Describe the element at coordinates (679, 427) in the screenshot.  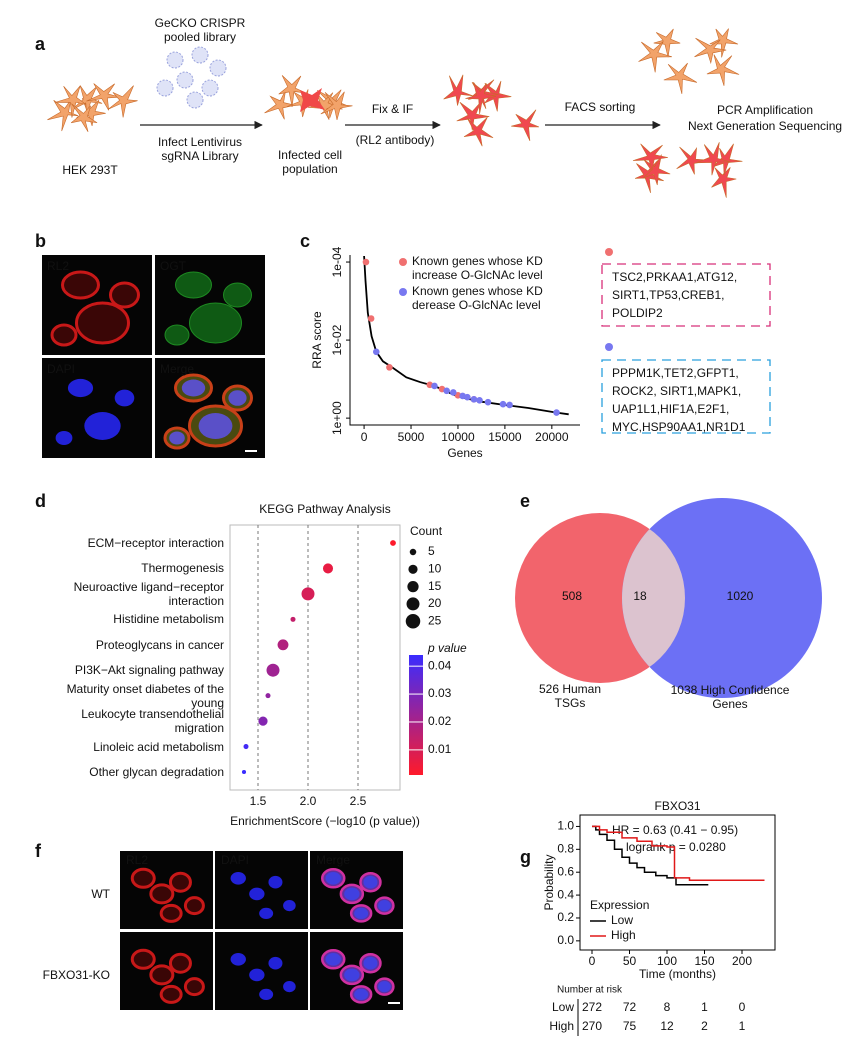
I see `gene-list: MYC,HSP90AA1,NR1D1` at that location.